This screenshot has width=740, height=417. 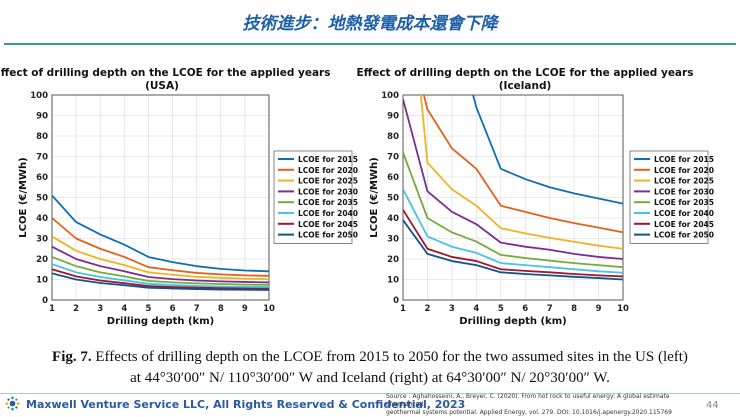 I want to click on chart-subtitle: (Iceland), so click(x=525, y=86).